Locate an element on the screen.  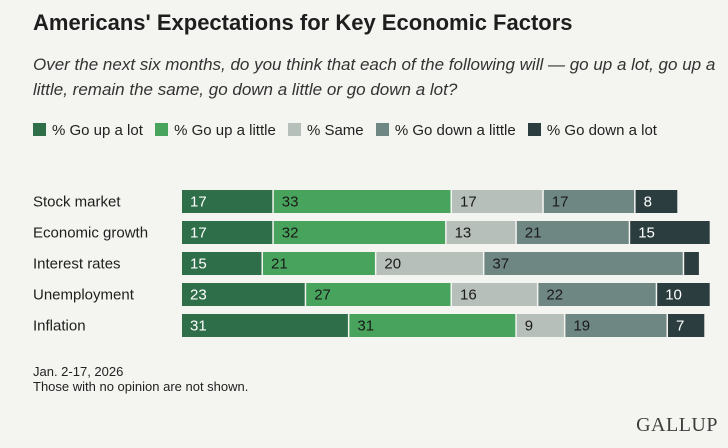
legend-item-same: % Same is located at coordinates (325, 130).